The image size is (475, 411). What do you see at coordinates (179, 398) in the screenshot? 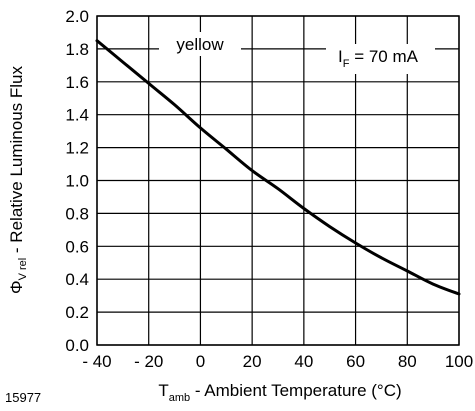
I see `x-axis-subscript: amb` at bounding box center [179, 398].